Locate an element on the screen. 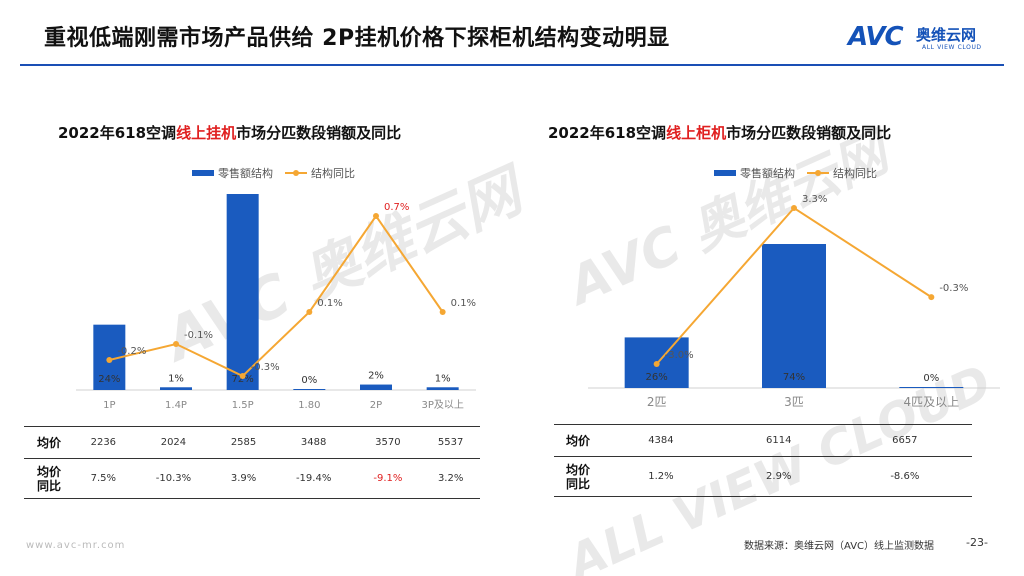 This screenshot has width=1024, height=576. legend-left: 零售额结构 结构同比 is located at coordinates (279, 173).